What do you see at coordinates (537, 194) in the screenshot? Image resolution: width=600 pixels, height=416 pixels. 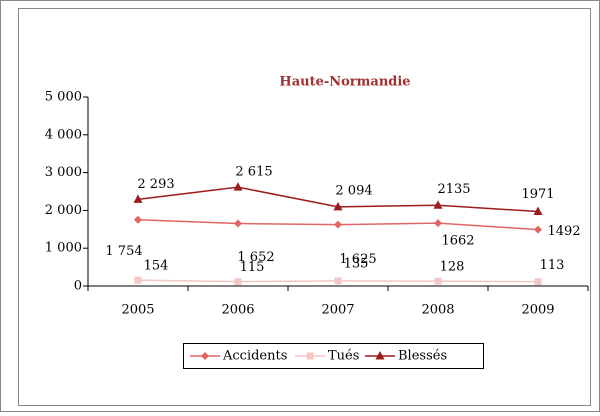 I see `data-label: 1971` at bounding box center [537, 194].